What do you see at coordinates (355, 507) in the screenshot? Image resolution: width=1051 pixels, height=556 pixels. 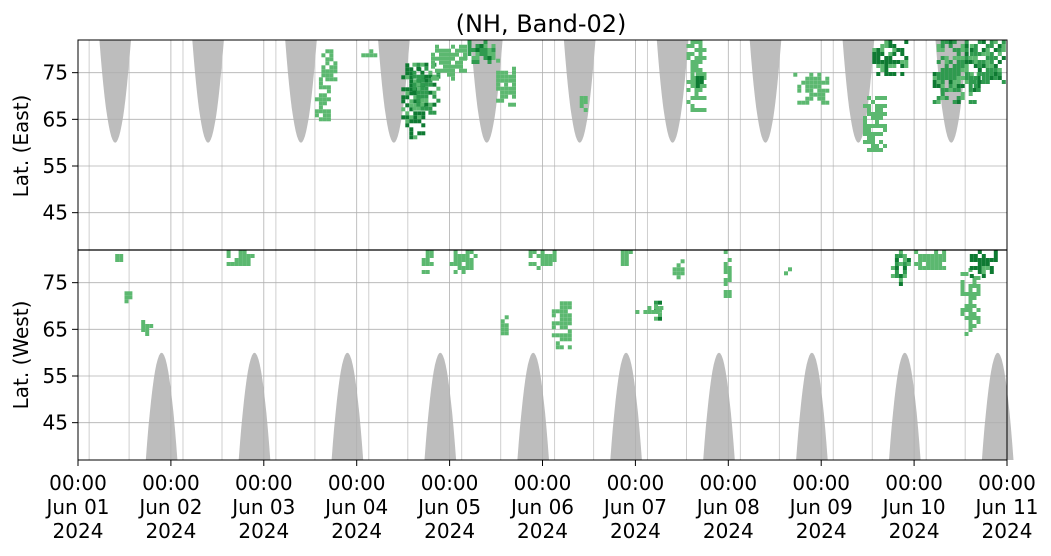 I see `x-tick-label-line-3-1: Jun 04` at bounding box center [355, 507].